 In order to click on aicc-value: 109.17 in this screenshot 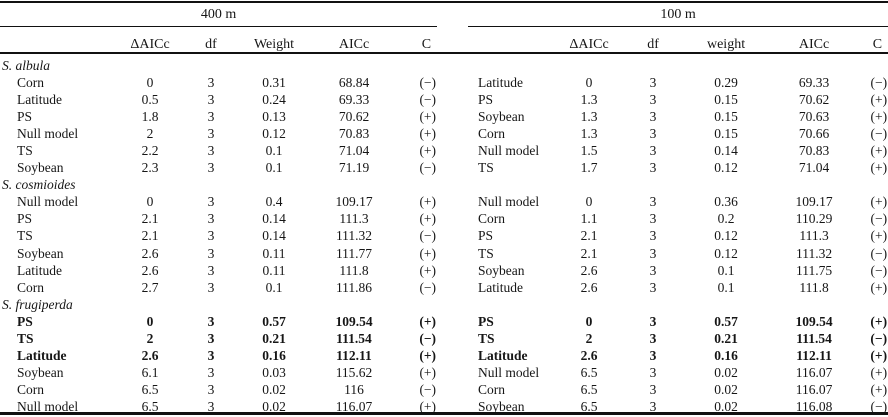, I will do `click(354, 202)`.